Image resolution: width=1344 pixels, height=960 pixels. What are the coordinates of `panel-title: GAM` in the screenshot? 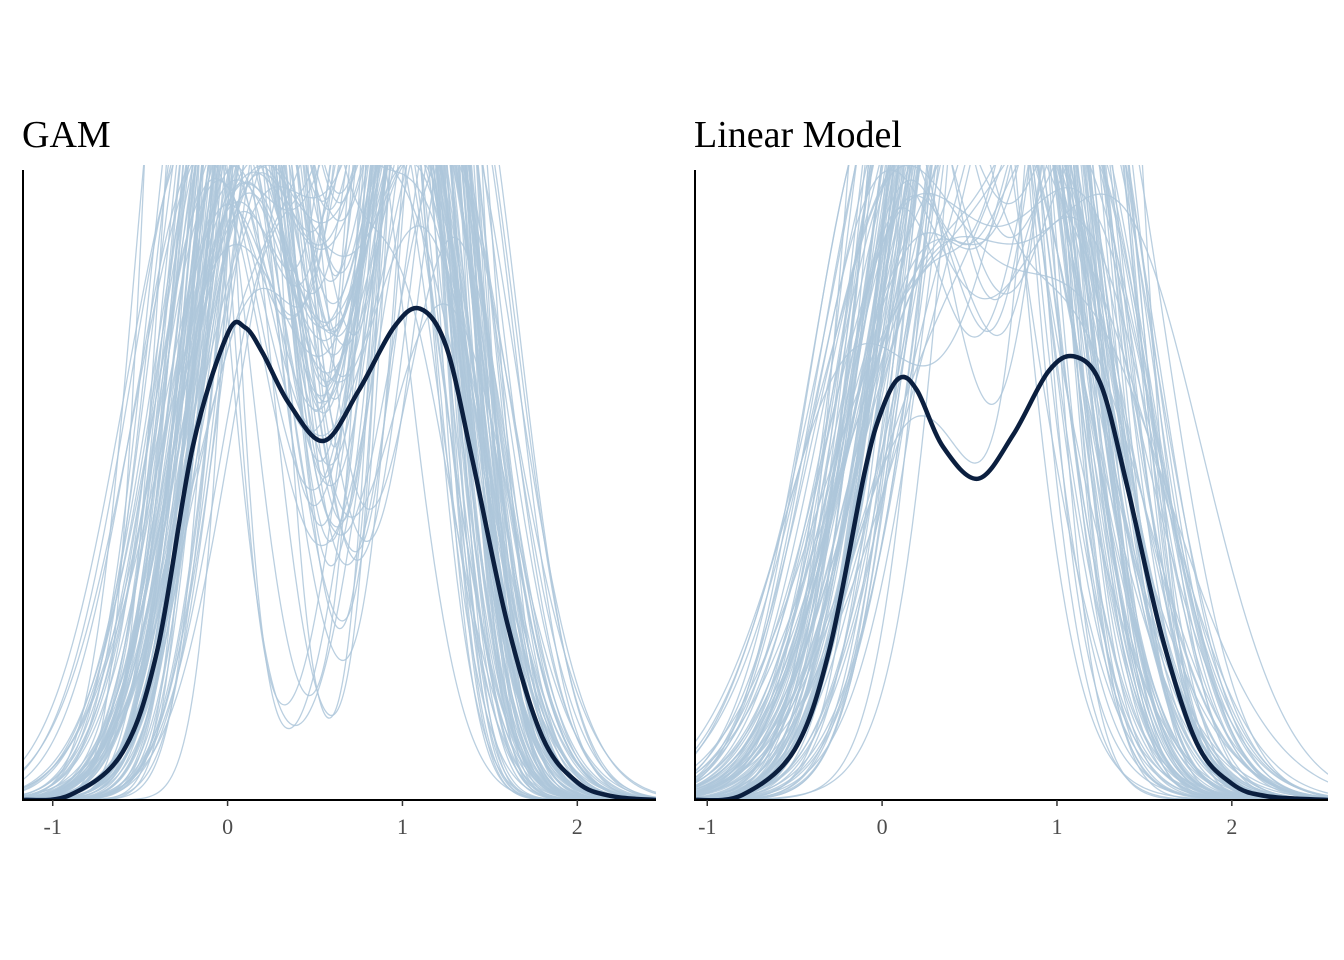 It's located at (66, 135).